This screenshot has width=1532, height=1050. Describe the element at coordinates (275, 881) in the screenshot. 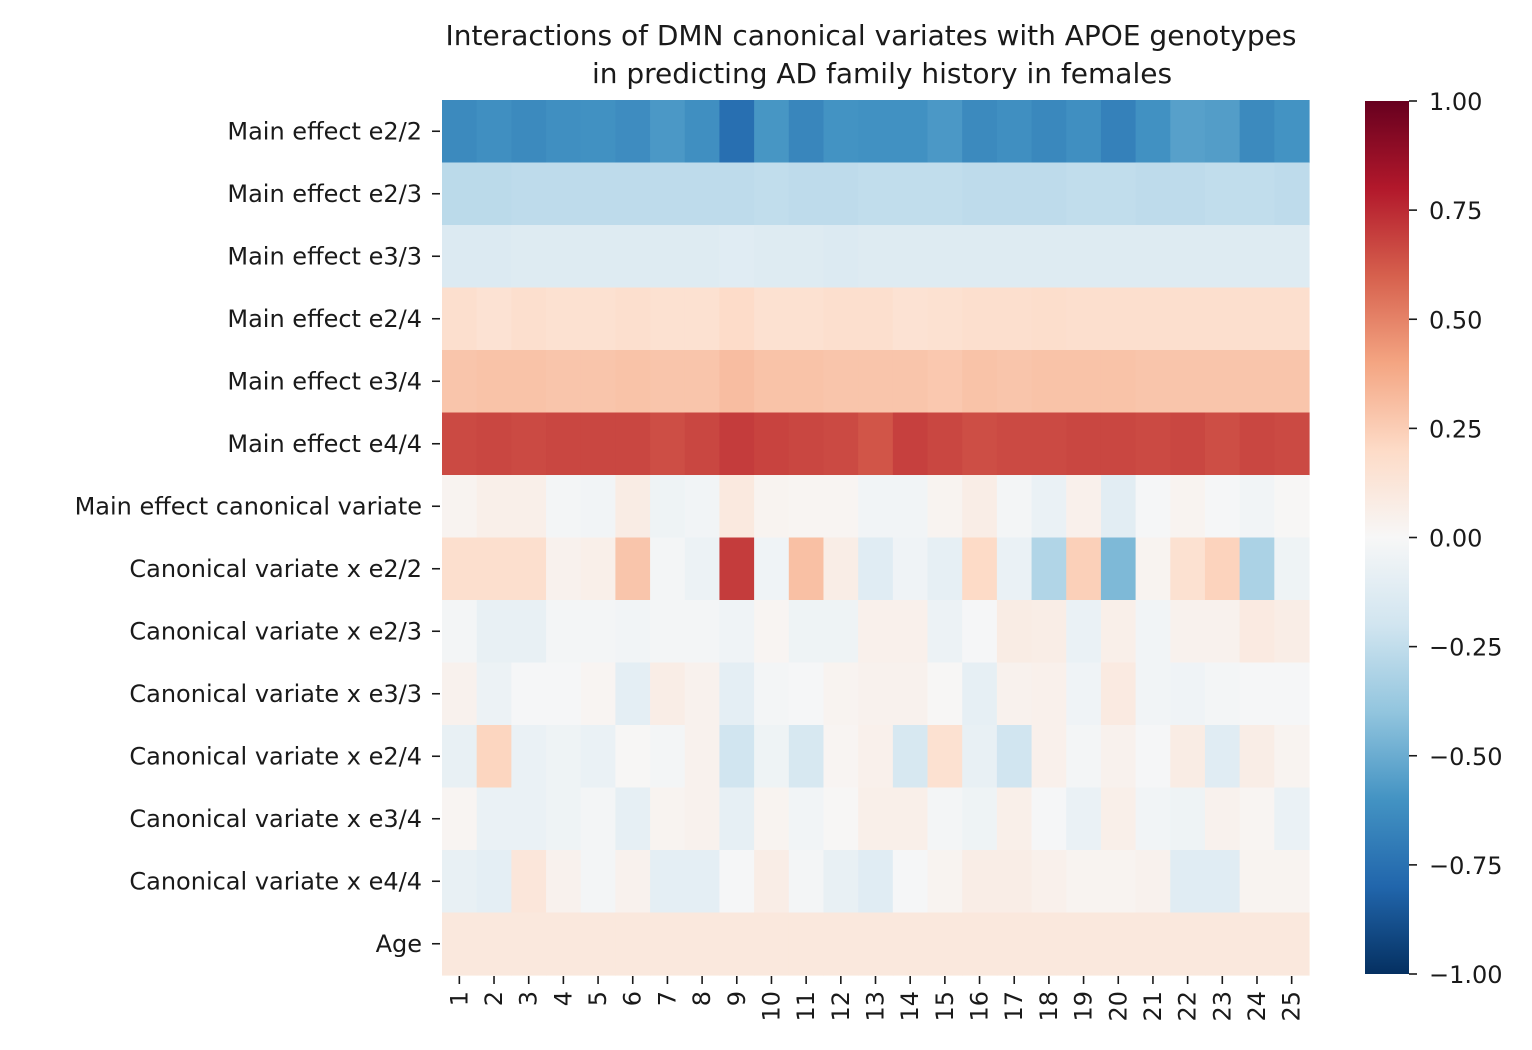

I see `row-label: Canonical variate x e4/4` at that location.